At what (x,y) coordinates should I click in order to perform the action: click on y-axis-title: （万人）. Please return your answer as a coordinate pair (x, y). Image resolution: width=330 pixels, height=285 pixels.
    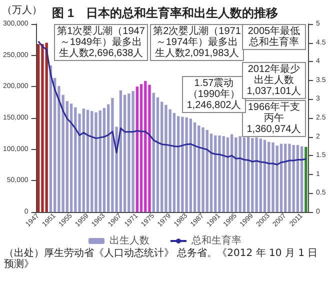
    Looking at the image, I should click on (22, 10).